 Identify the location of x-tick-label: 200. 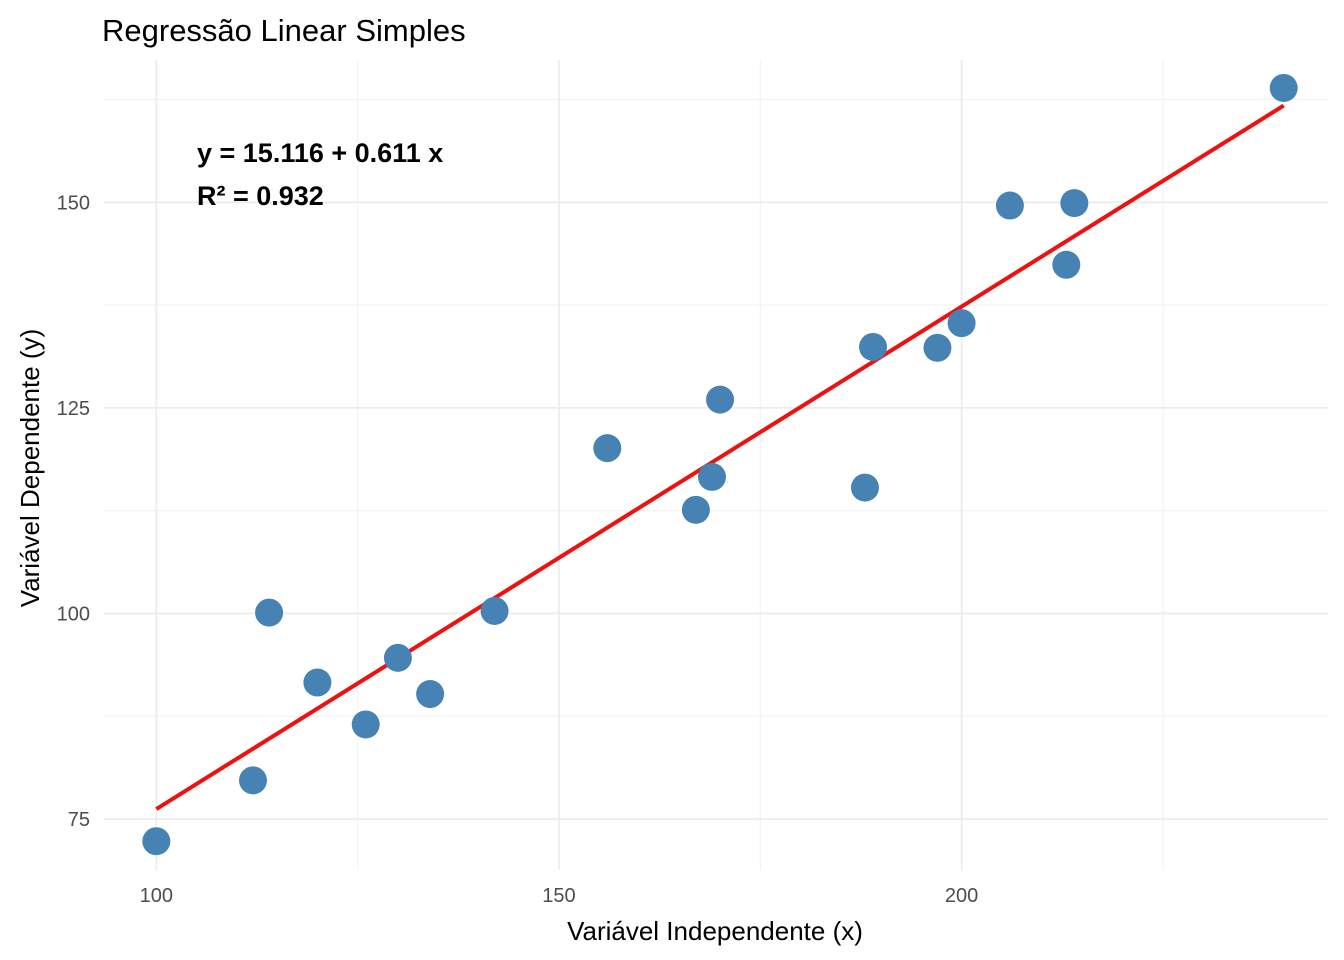
(961, 896).